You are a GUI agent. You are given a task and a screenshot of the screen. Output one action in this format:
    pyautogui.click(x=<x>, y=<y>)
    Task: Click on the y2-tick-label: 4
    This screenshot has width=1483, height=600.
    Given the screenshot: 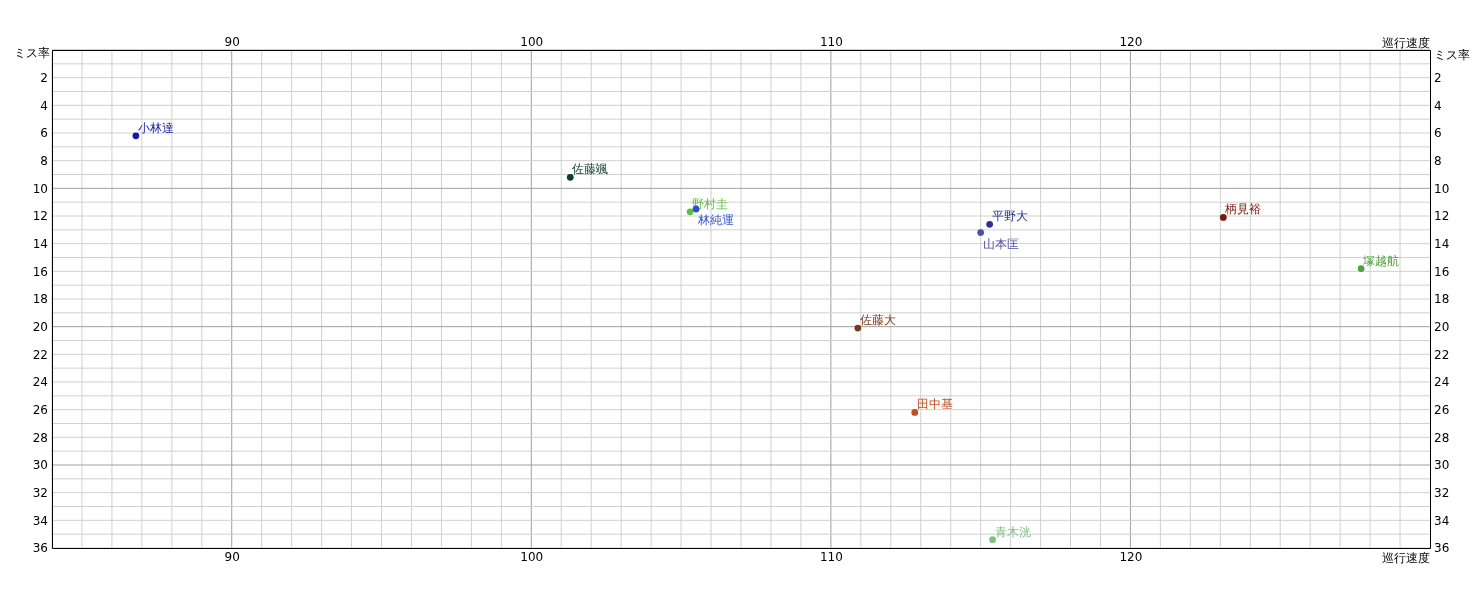 What is the action you would take?
    pyautogui.click(x=1438, y=105)
    